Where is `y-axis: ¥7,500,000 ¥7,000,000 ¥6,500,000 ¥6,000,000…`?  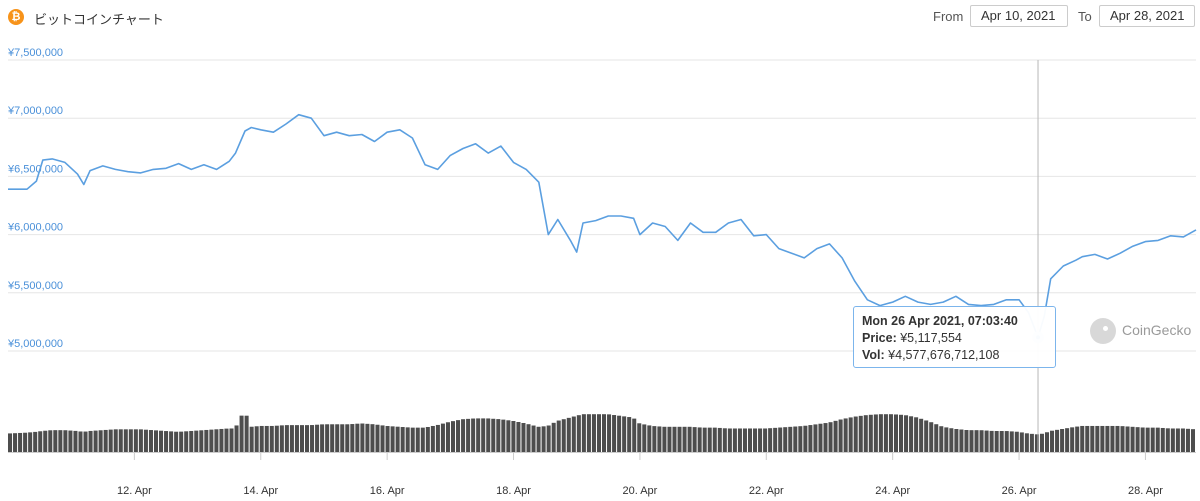
y-axis: ¥7,500,000 ¥7,000,000 ¥6,500,000 ¥6,000,000… is located at coordinates (35, 198).